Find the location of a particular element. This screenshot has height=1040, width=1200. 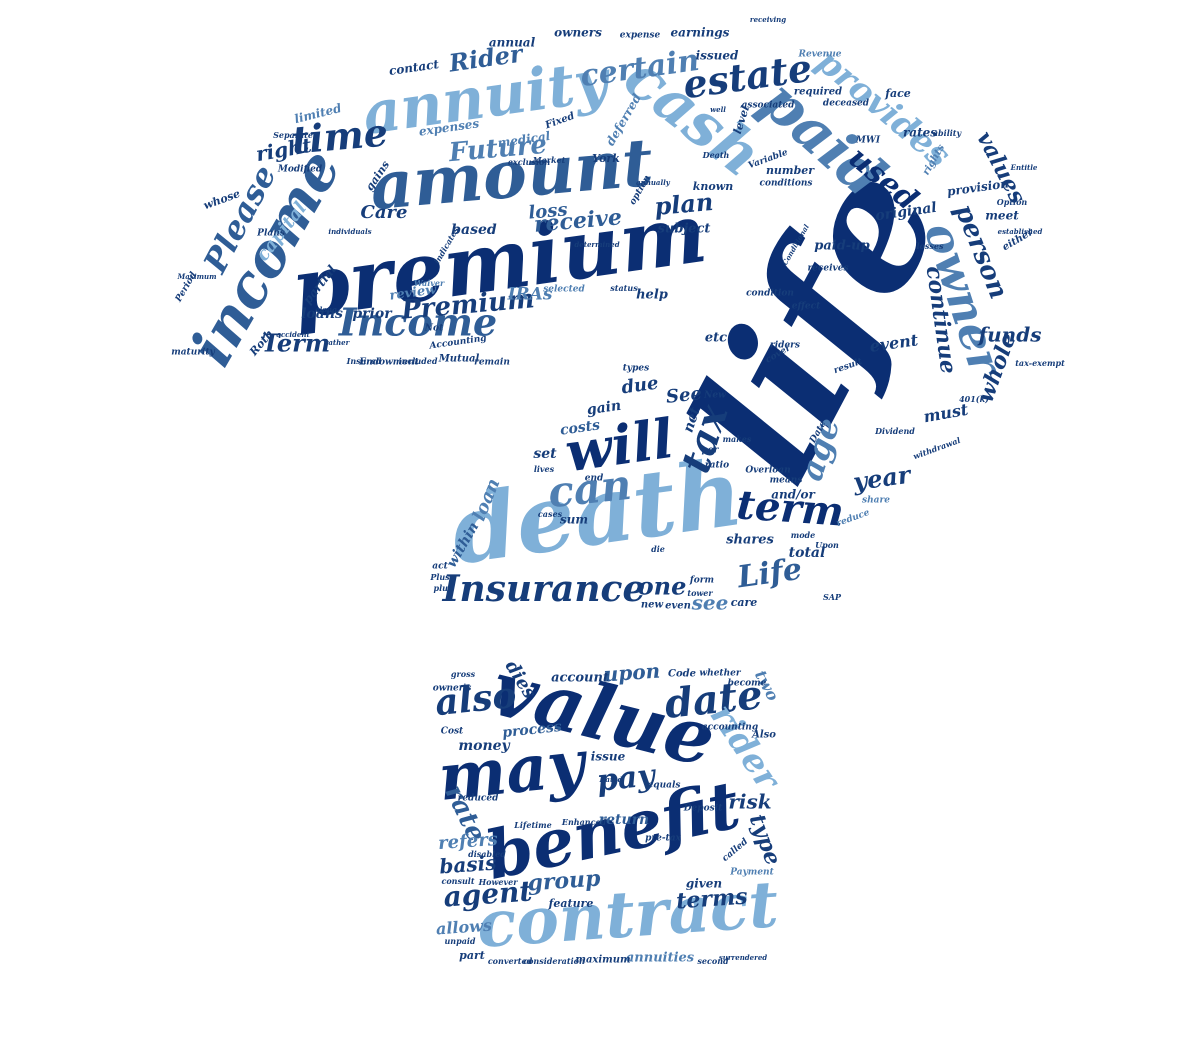

word-set: set is located at coordinates (545, 454).